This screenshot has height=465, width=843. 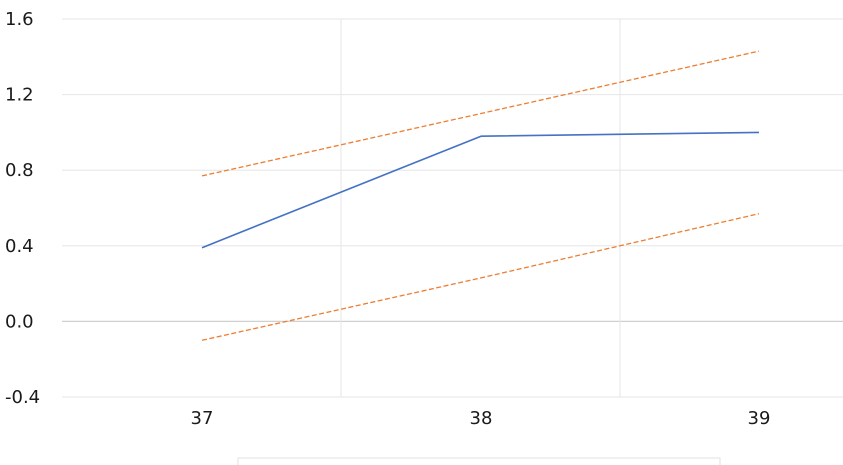 I want to click on x-axis-labels: 37 38 39, so click(x=481, y=418).